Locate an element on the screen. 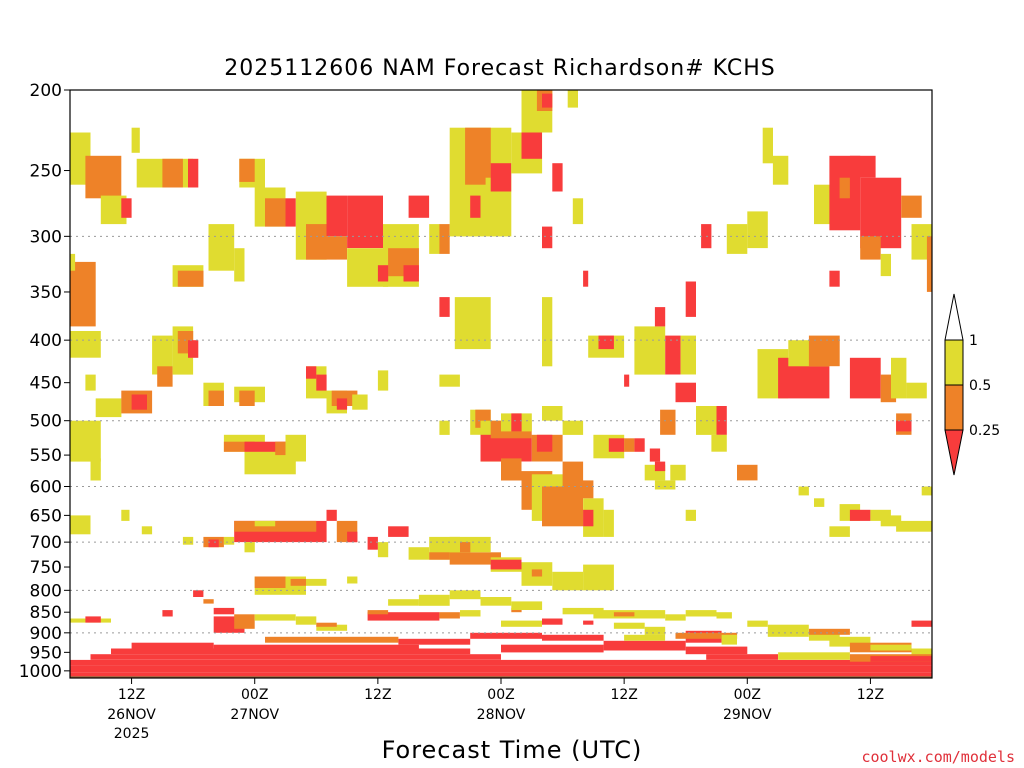  colorbar-label: 0.25 is located at coordinates (984, 431).